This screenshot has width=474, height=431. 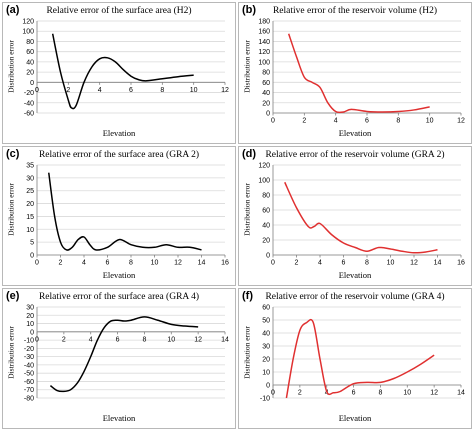 What do you see at coordinates (13, 10) in the screenshot?
I see `panel-label: (a)` at bounding box center [13, 10].